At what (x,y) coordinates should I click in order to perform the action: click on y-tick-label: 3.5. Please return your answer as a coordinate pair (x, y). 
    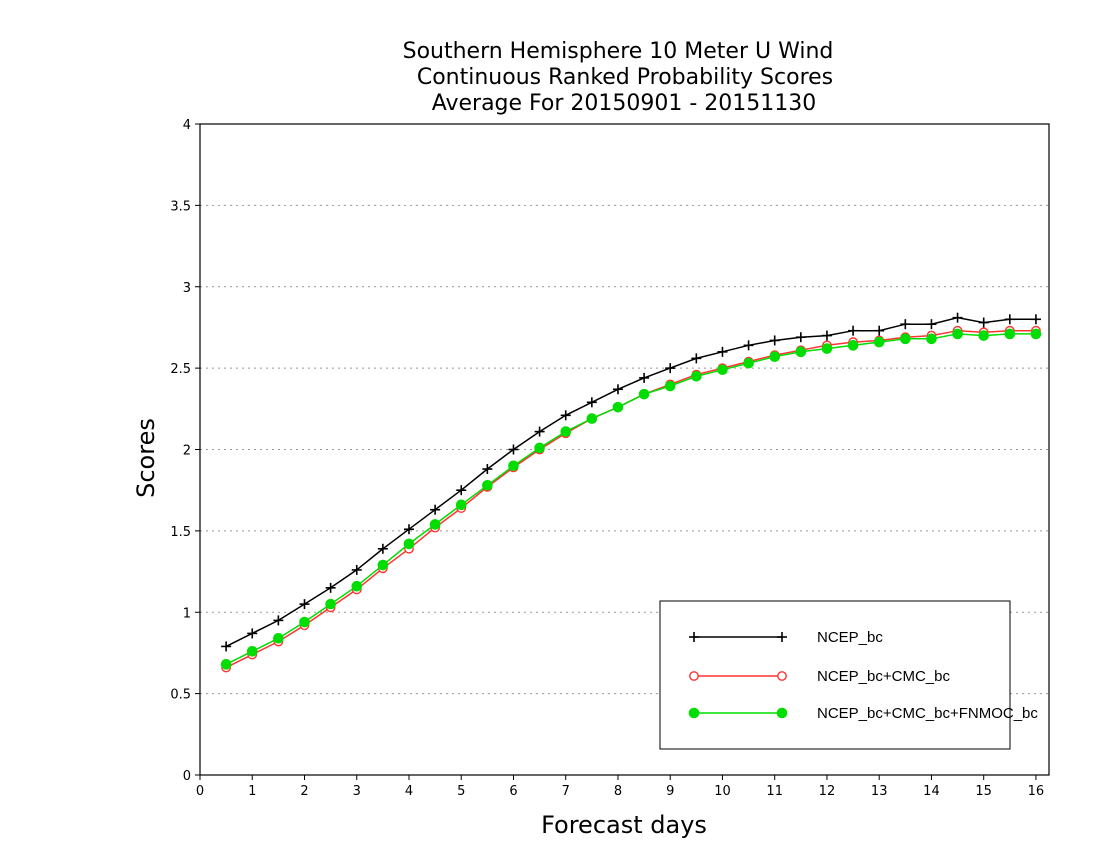
    Looking at the image, I should click on (180, 206).